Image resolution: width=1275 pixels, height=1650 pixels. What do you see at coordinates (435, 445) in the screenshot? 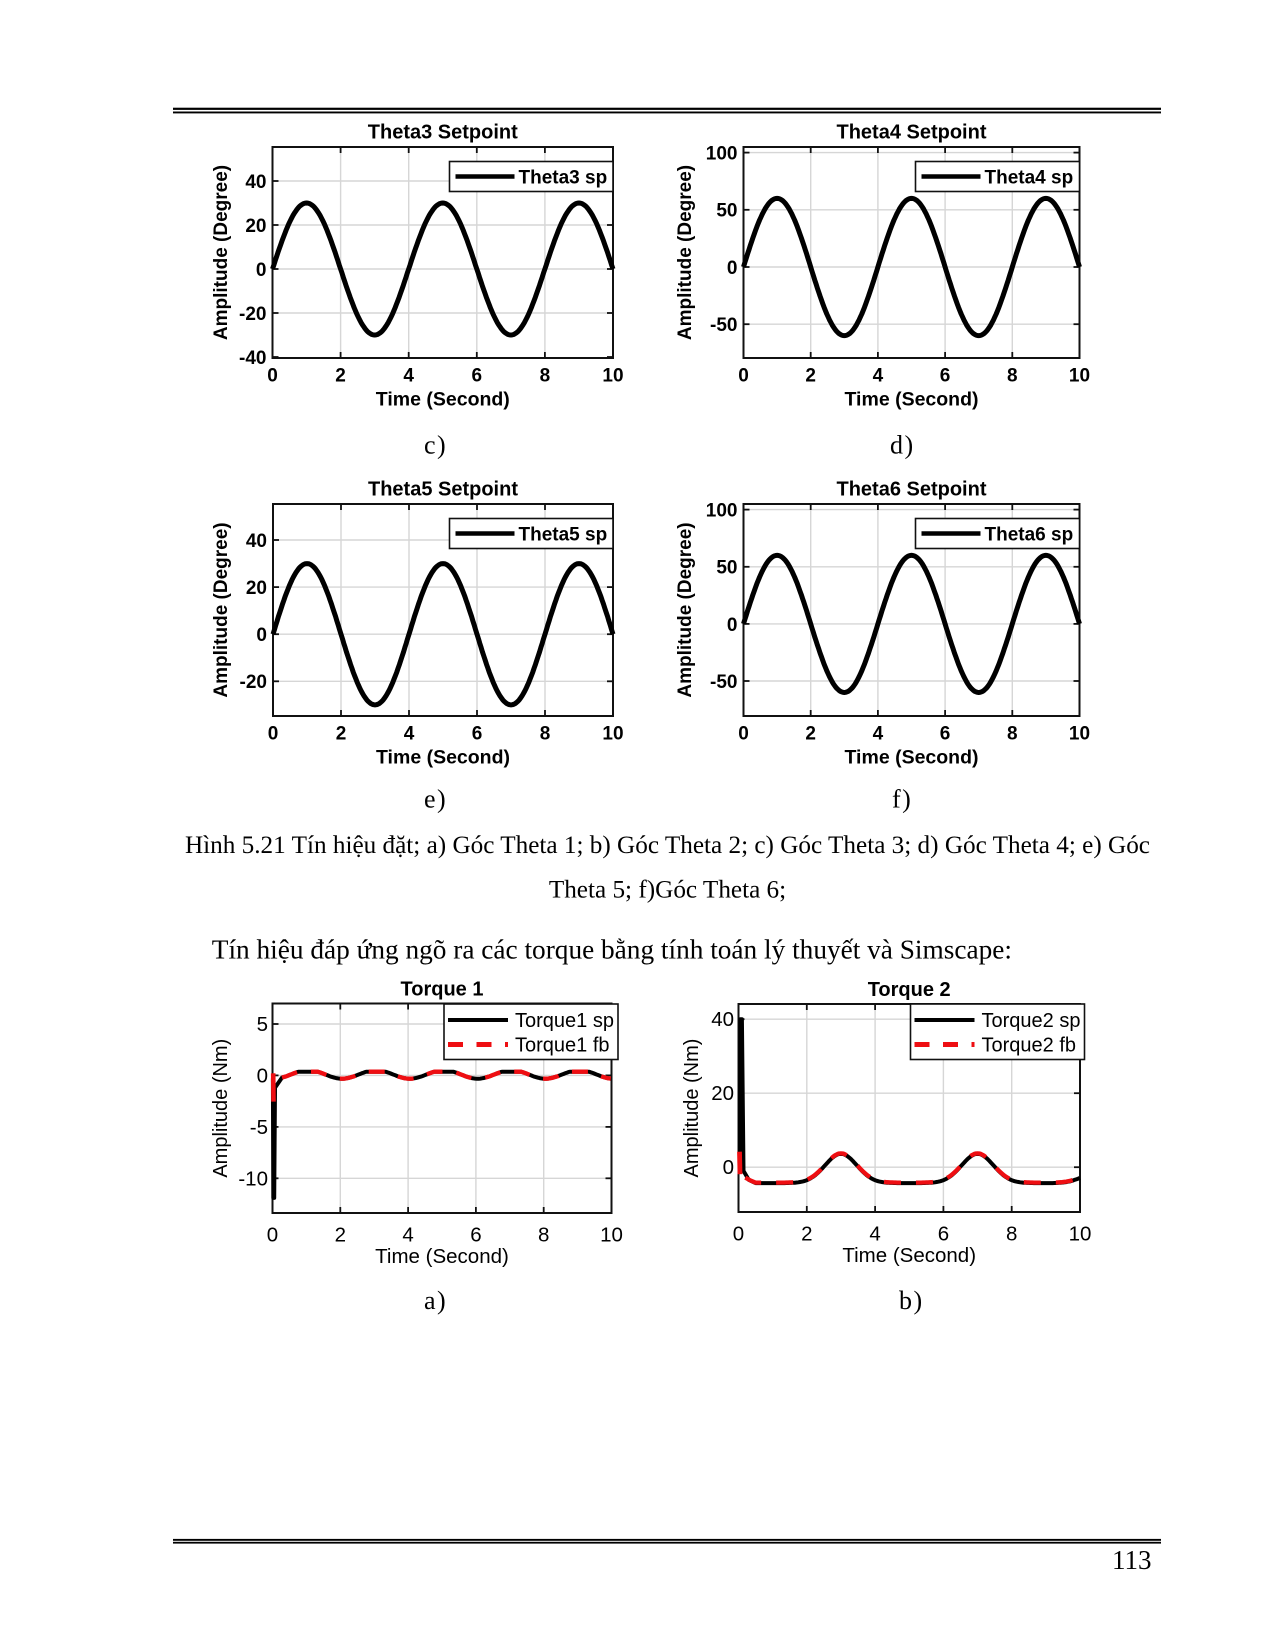
I see `svg-text: c)` at bounding box center [435, 445].